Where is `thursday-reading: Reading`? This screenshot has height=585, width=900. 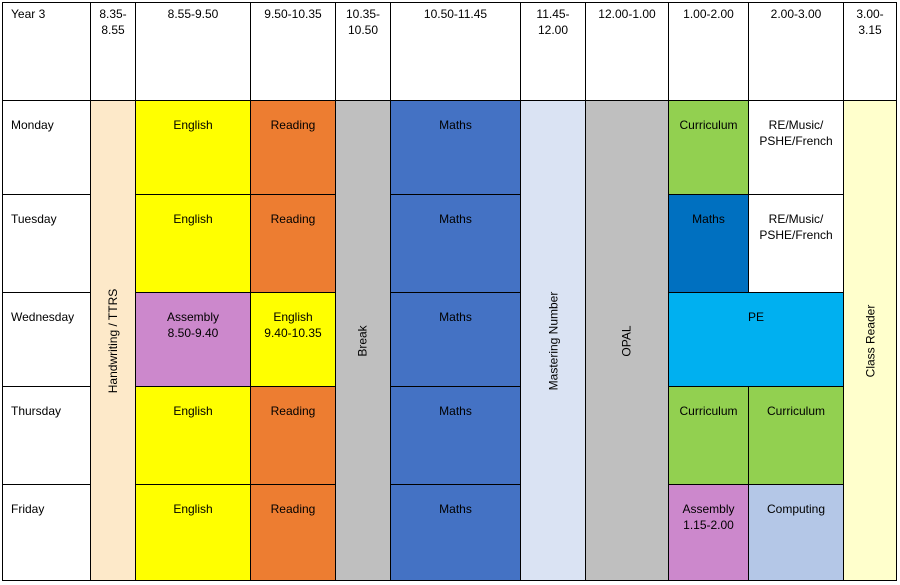 thursday-reading: Reading is located at coordinates (293, 435).